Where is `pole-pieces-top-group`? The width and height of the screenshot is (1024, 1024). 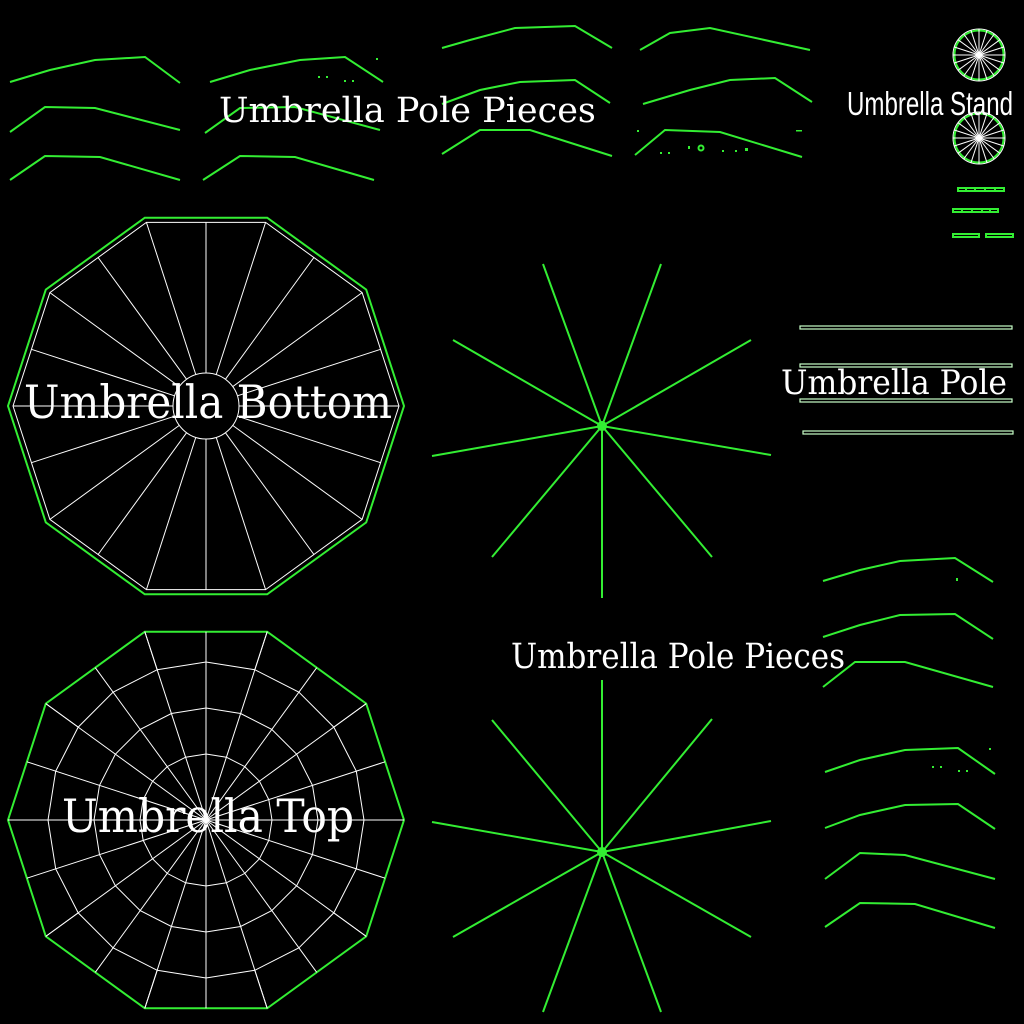 pole-pieces-top-group is located at coordinates (411, 102).